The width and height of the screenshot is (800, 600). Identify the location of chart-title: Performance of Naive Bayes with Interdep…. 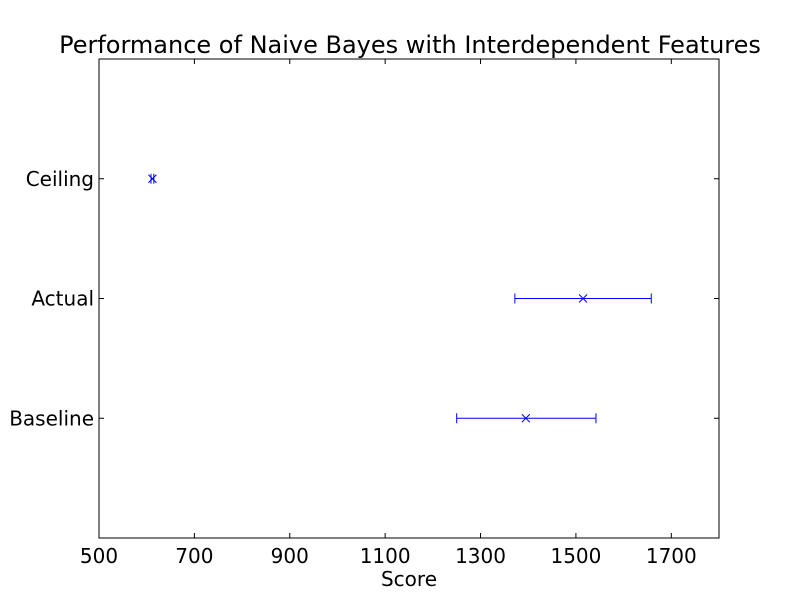
(410, 45).